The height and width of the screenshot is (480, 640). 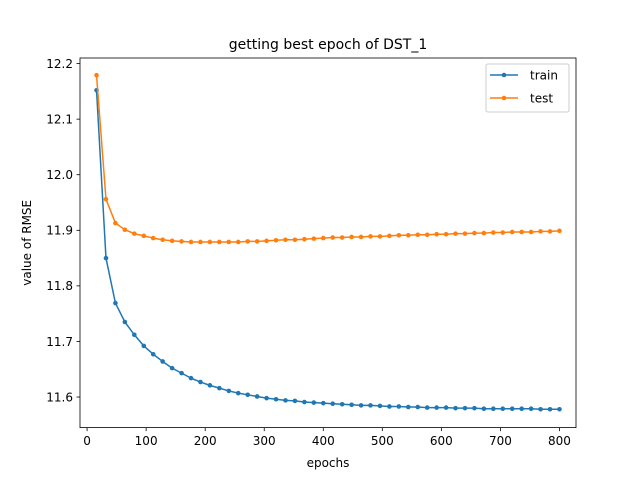 I want to click on legend: train test, so click(x=527, y=88).